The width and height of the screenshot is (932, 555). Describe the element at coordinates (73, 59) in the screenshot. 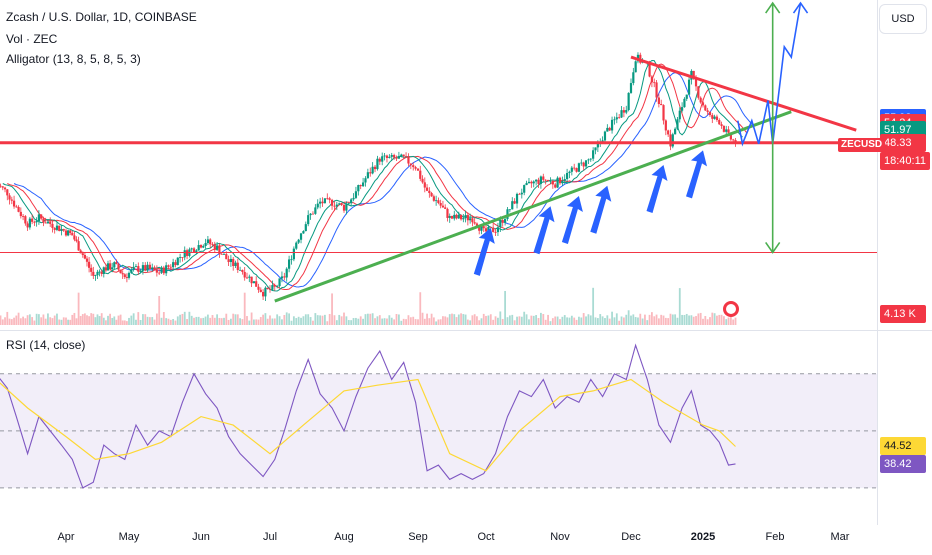

I see `alligator-legend: Alligator (13, 8, 5, 8, 5, 3)` at that location.